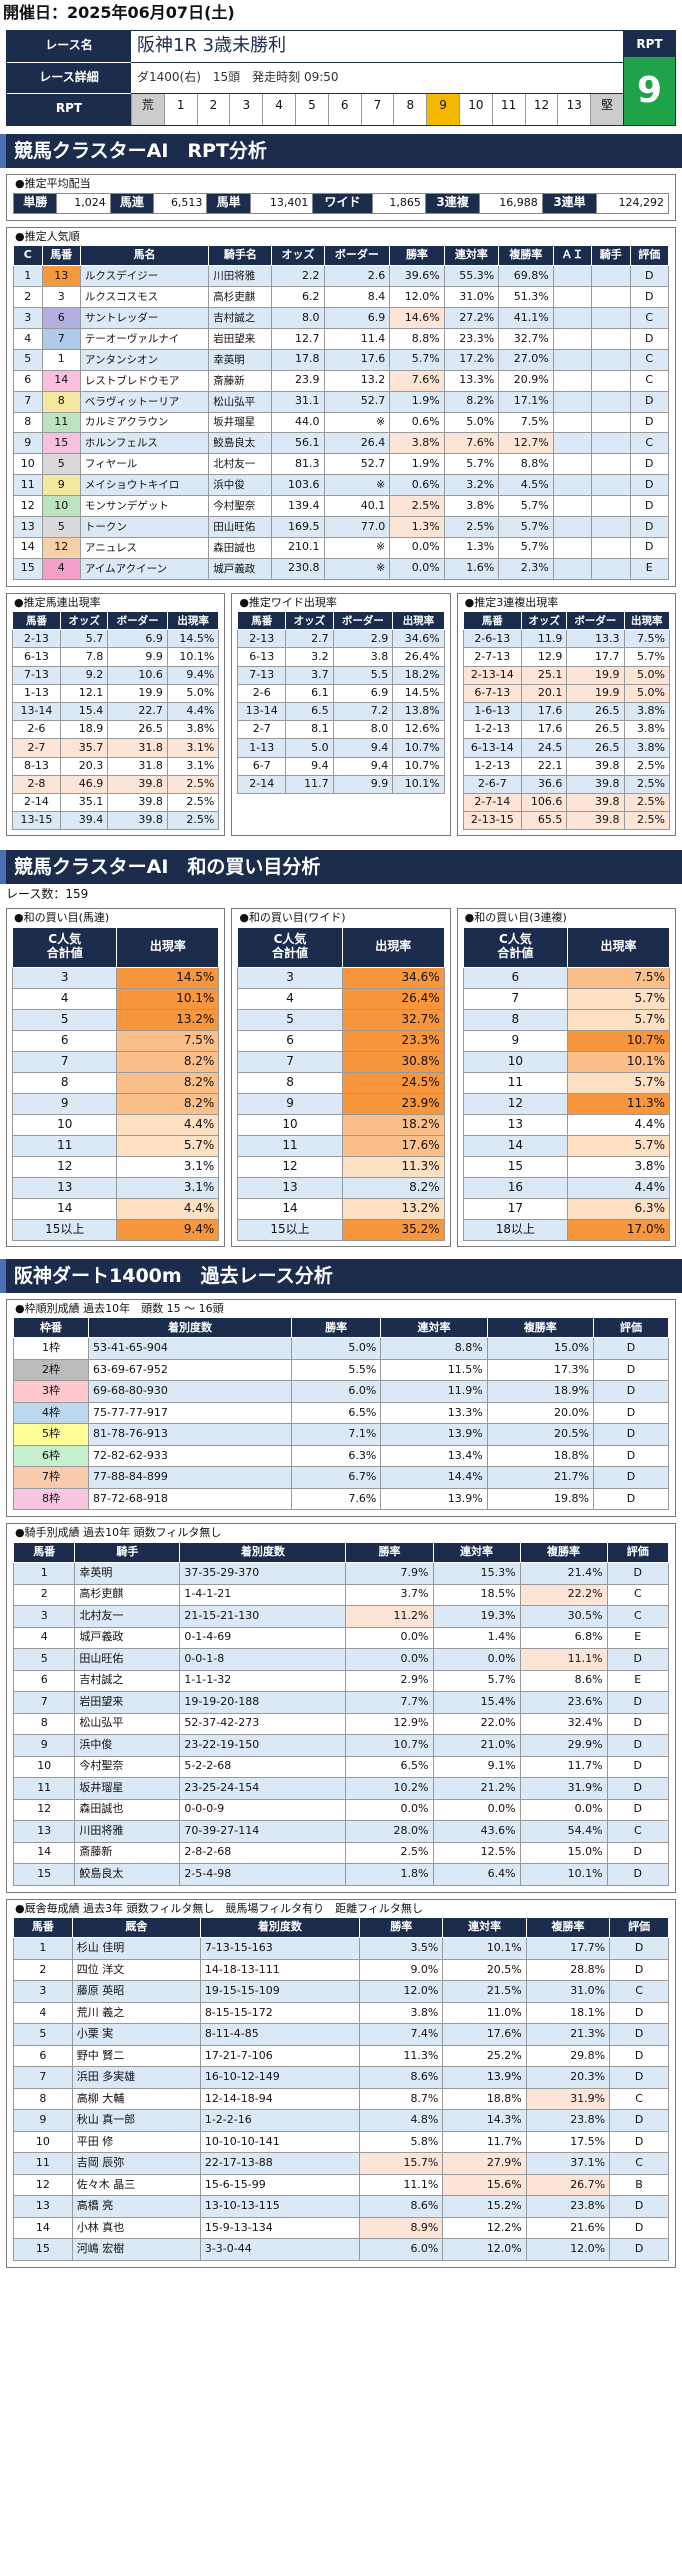  Describe the element at coordinates (563, 1831) in the screenshot. I see `jockey-cell: 54.4%` at that location.